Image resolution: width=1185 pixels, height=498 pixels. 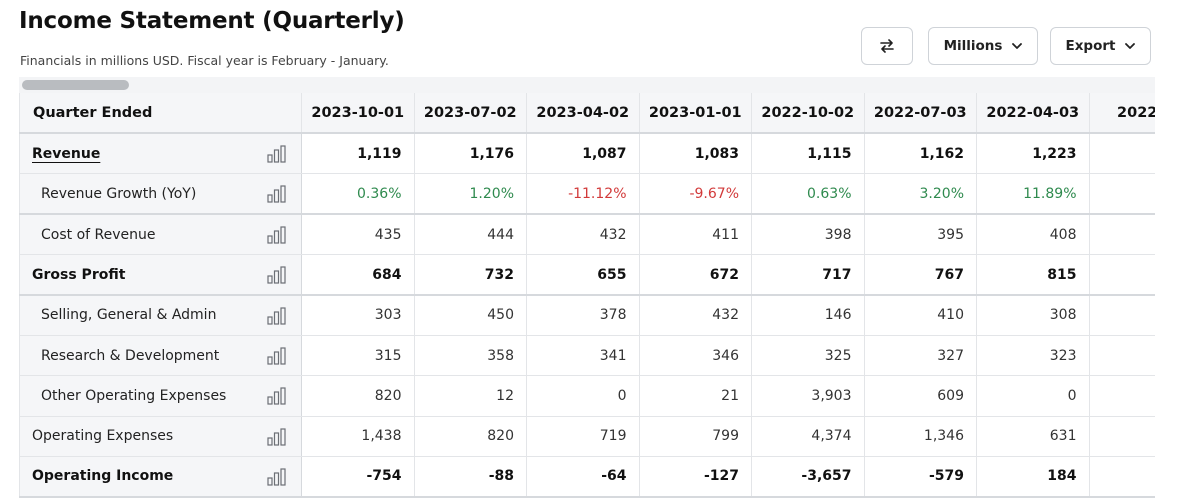 What do you see at coordinates (1090, 46) in the screenshot?
I see `export-dropdown-label: Export` at bounding box center [1090, 46].